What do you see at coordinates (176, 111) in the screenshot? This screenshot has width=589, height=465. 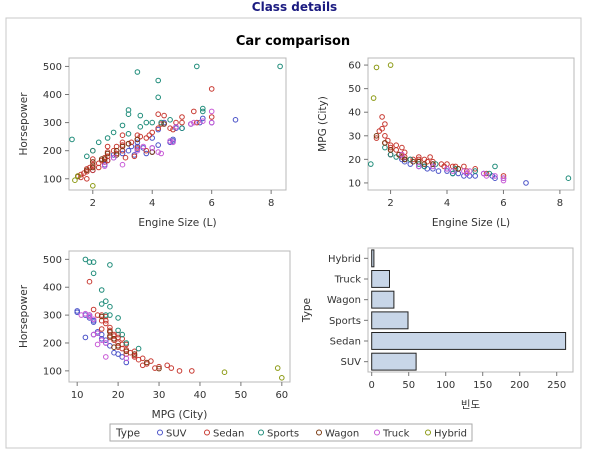 I see `series-sports` at bounding box center [176, 111].